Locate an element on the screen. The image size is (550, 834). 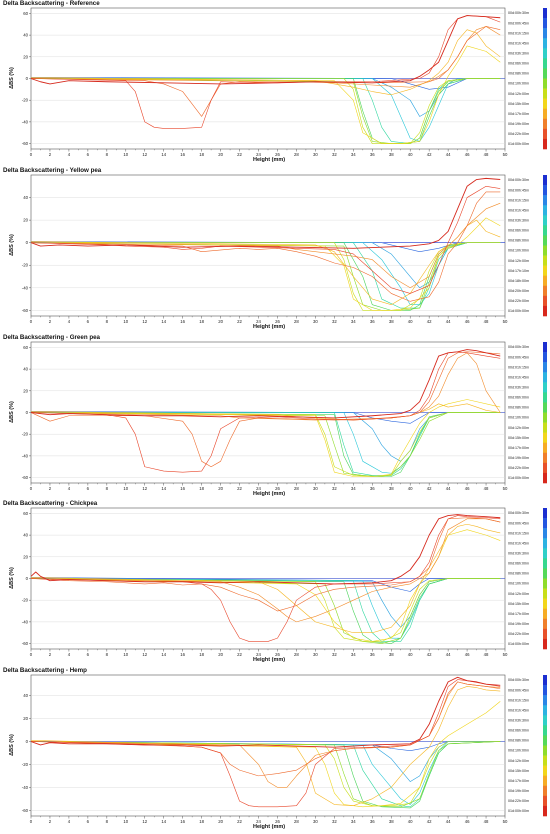
legend-label: 00d:03h:30m is located at coordinates (518, 554).